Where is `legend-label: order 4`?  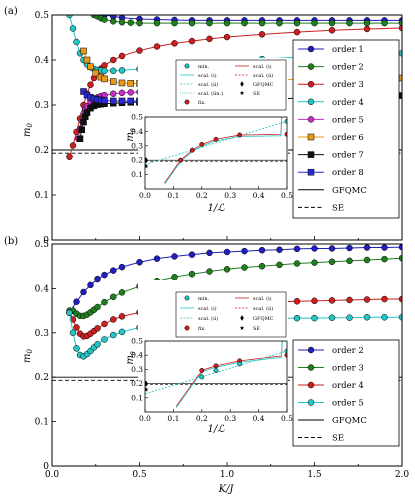
legend-label: order 4 is located at coordinates (348, 103).